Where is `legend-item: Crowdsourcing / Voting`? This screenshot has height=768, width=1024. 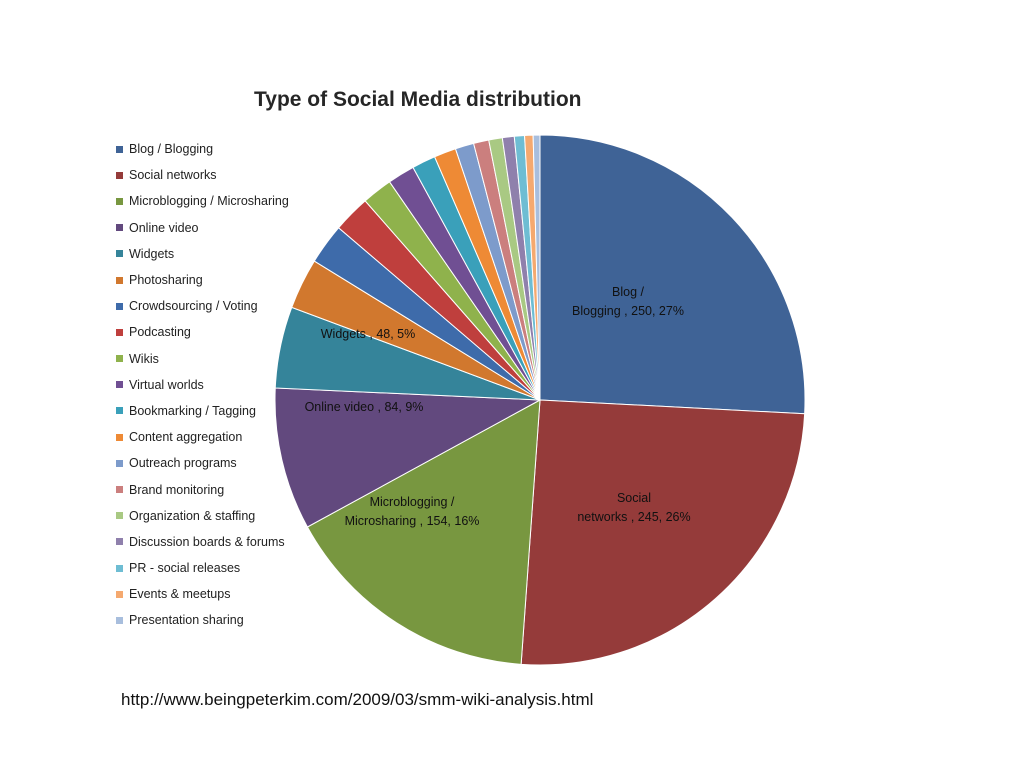
legend-item: Crowdsourcing / Voting is located at coordinates (202, 306).